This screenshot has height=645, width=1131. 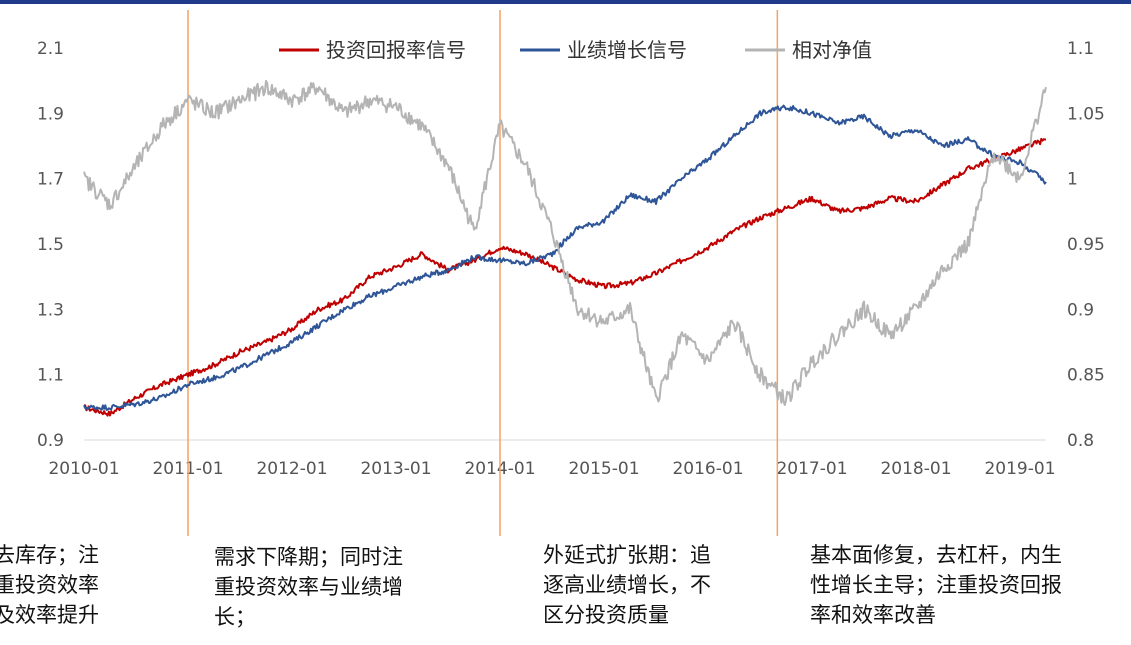 I want to click on x-tick-label: 2019-01, so click(x=1019, y=469).